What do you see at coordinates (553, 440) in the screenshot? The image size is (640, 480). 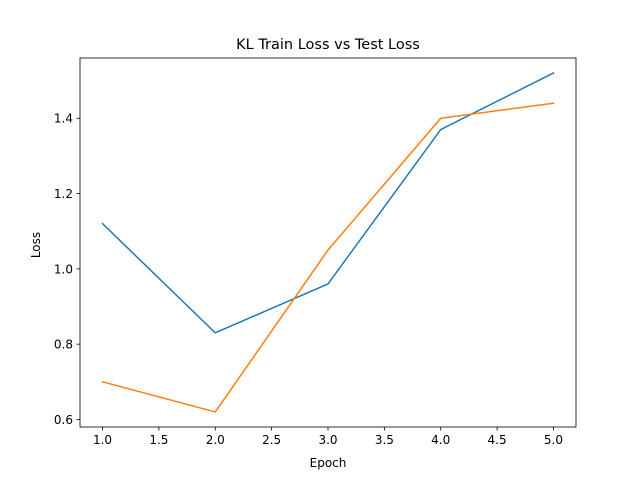 I see `x-tick-label: 5.0` at bounding box center [553, 440].